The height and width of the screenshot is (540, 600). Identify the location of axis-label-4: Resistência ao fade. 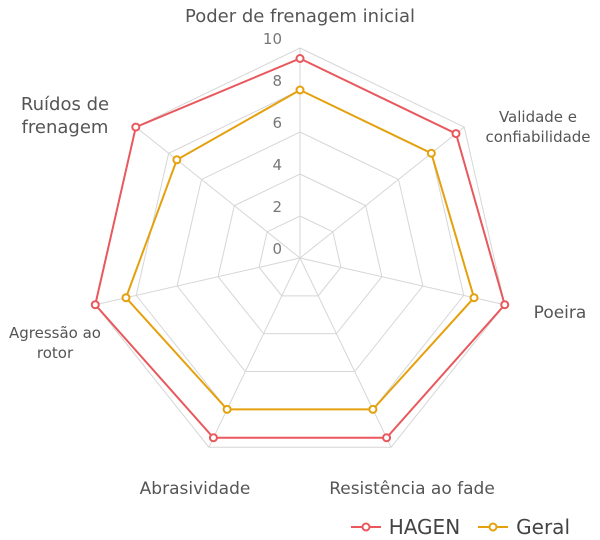
(412, 489).